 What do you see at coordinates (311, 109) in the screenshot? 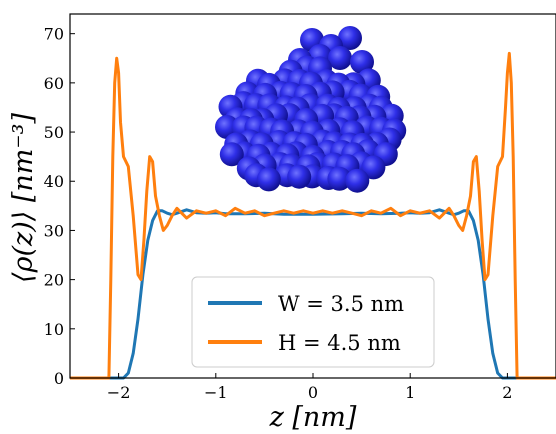
I see `nanoparticle-inset-image` at bounding box center [311, 109].